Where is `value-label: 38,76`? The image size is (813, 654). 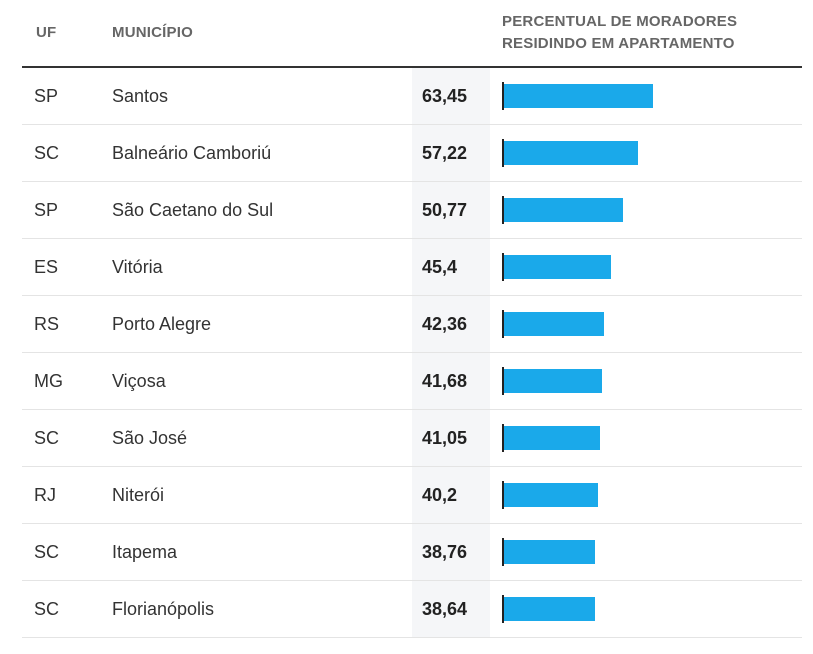
value-label: 38,76 is located at coordinates (445, 551).